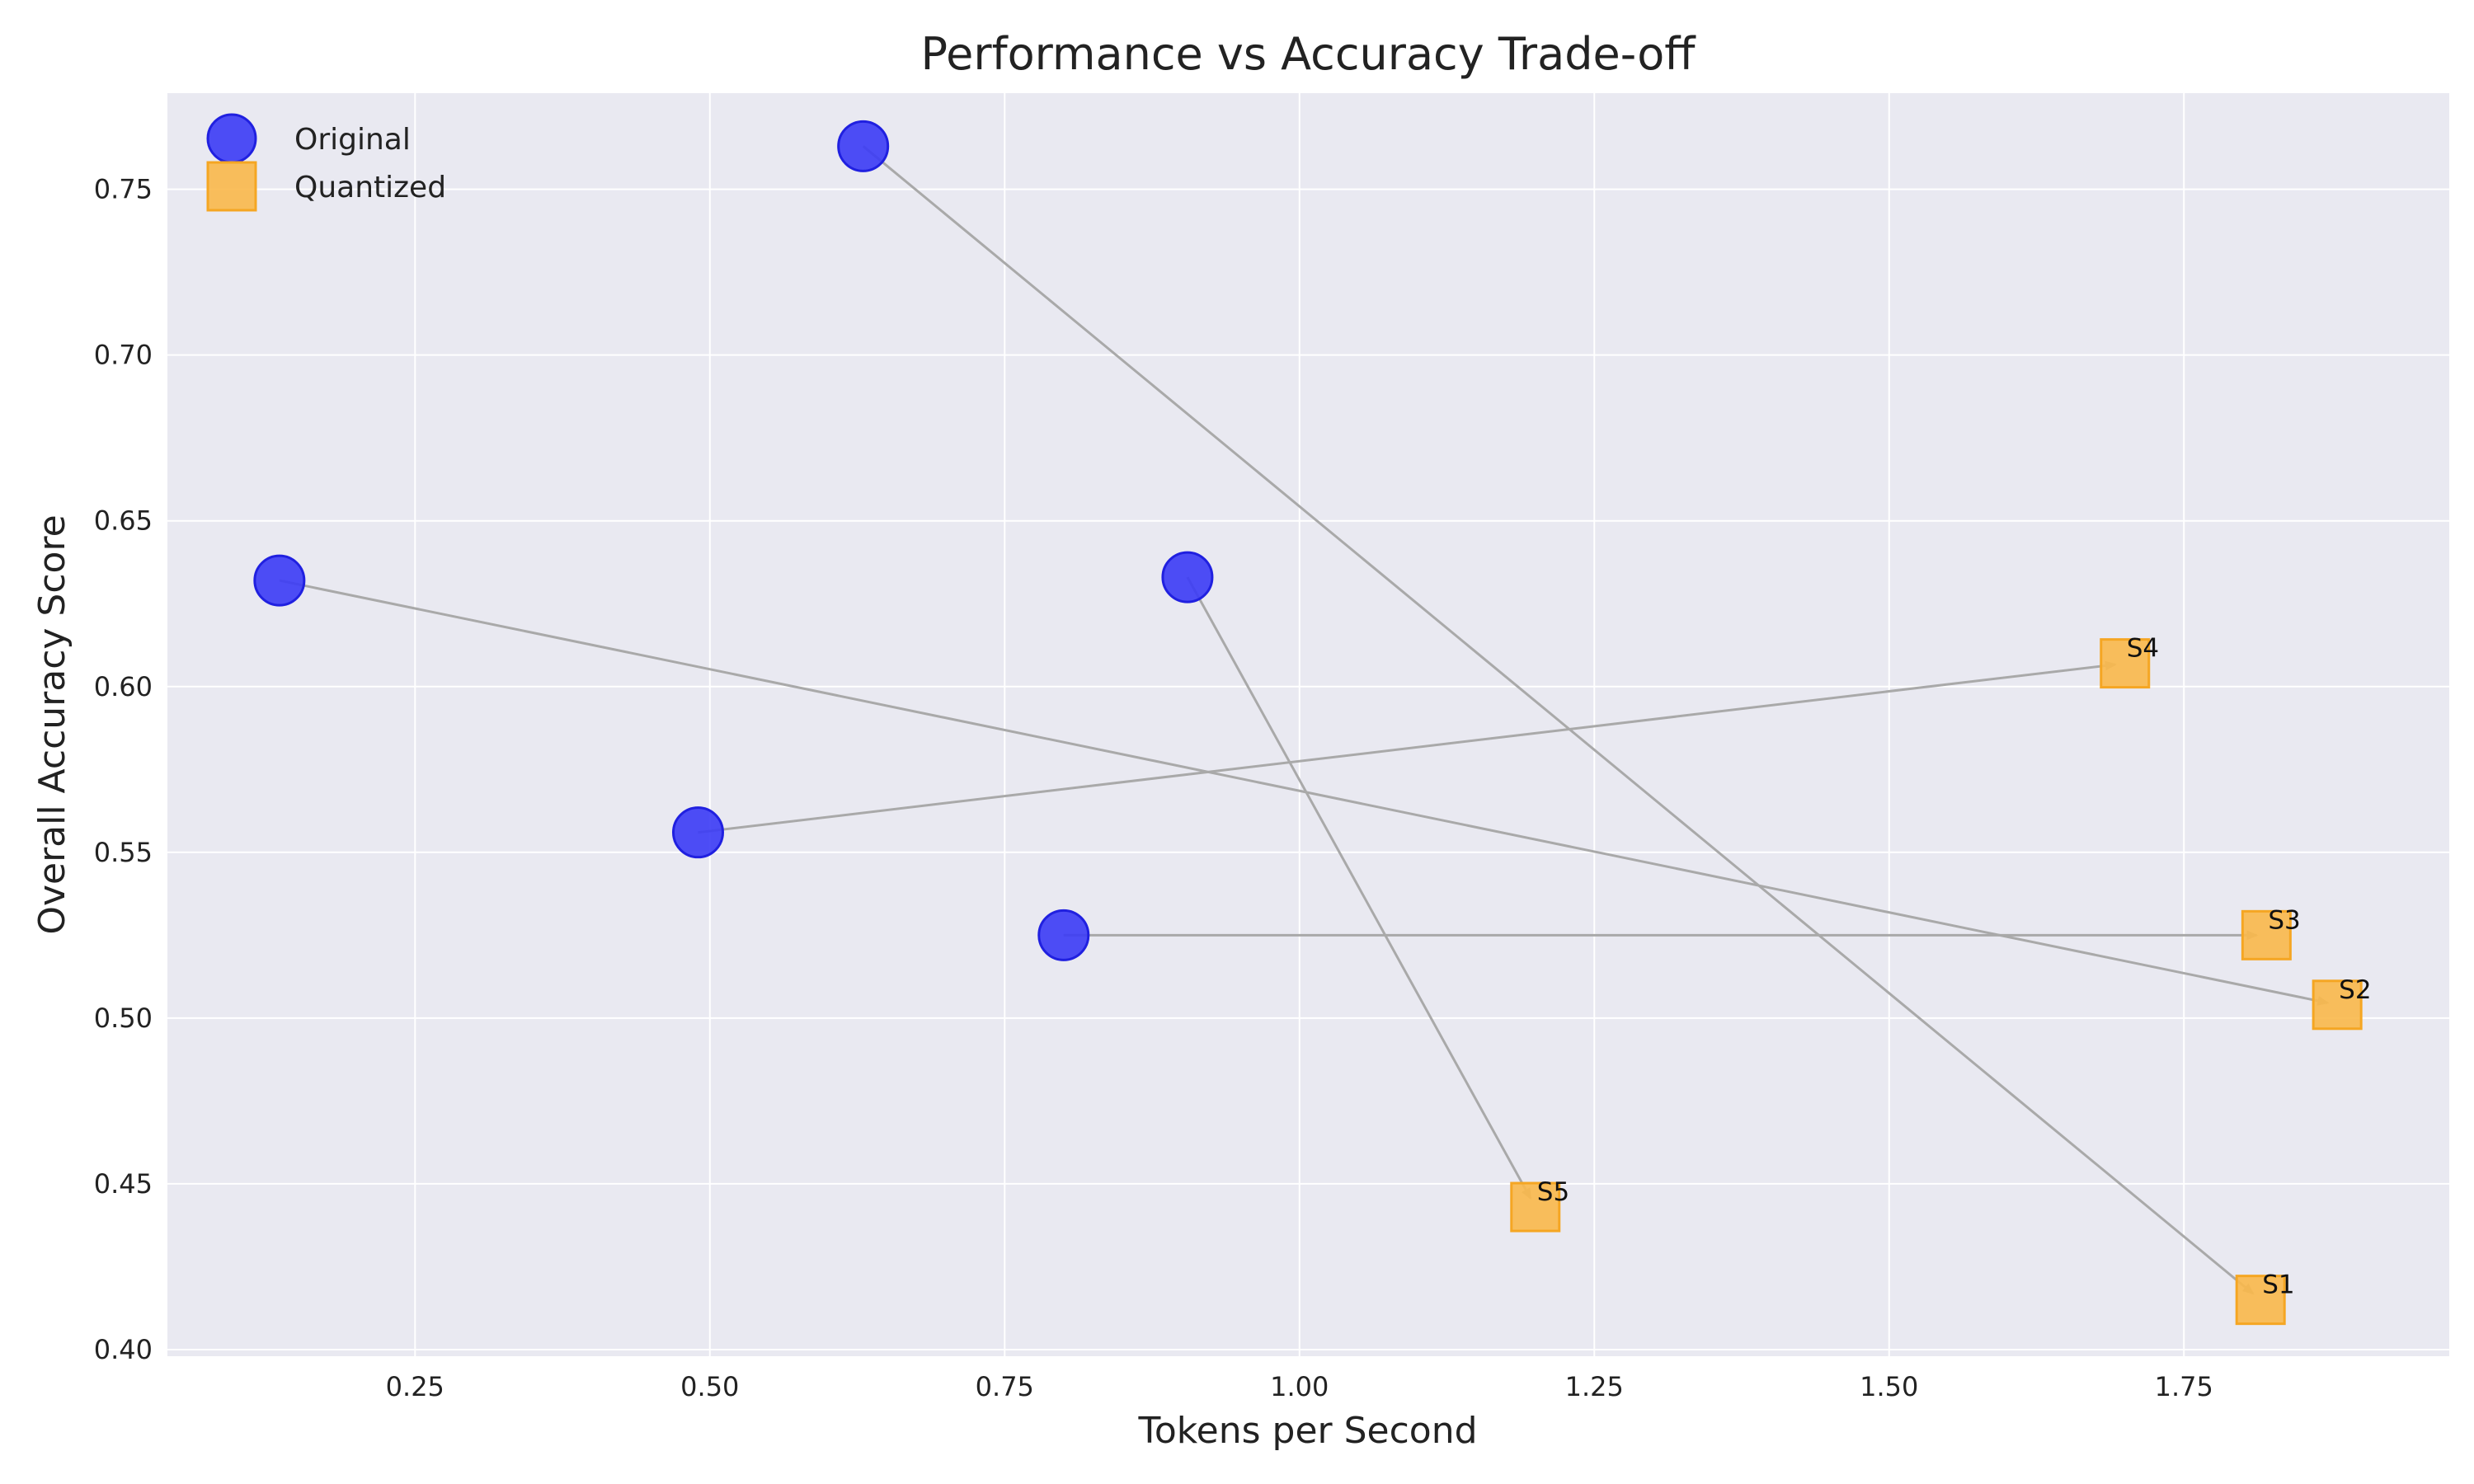 The height and width of the screenshot is (1484, 2474). Describe the element at coordinates (2355, 990) in the screenshot. I see `point-label: S2` at that location.